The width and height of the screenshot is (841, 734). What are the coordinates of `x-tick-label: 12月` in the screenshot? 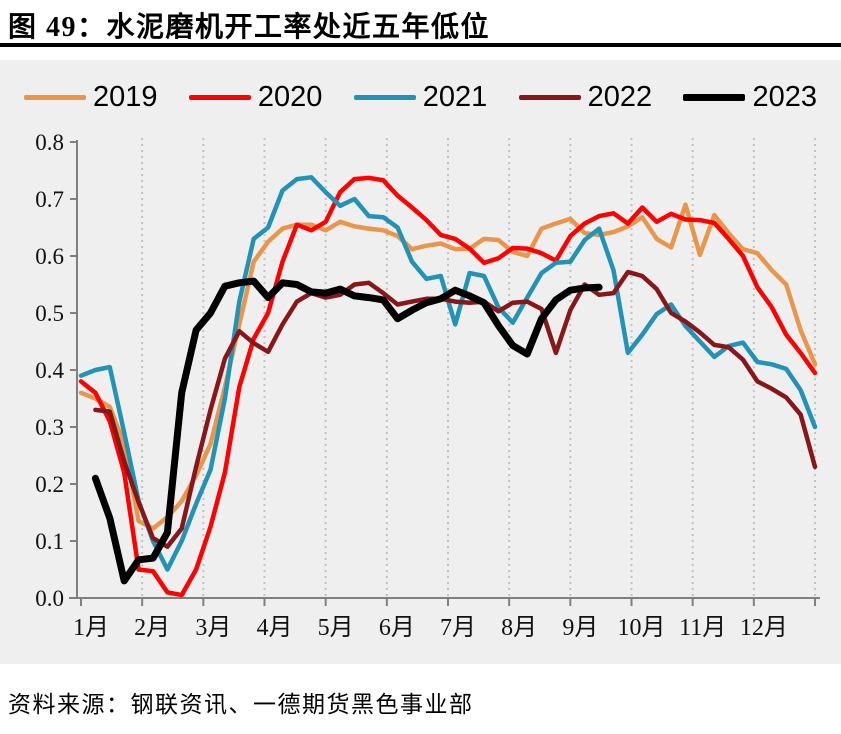 It's located at (764, 628).